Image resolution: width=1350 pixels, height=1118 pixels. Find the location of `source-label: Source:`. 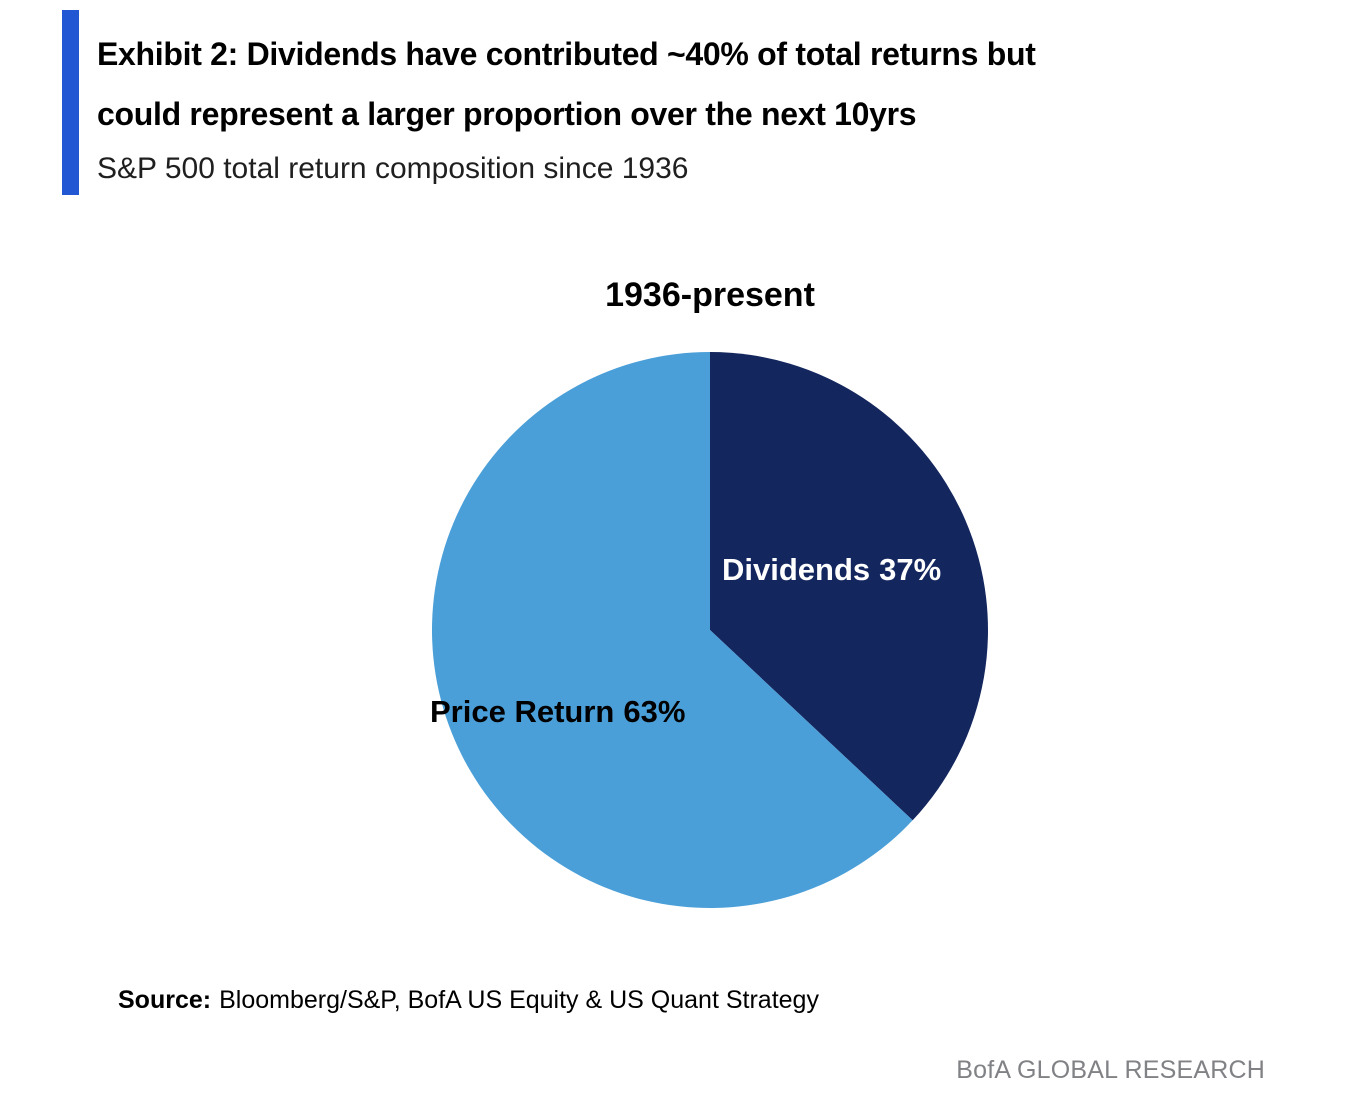

source-label: Source: is located at coordinates (165, 1000).